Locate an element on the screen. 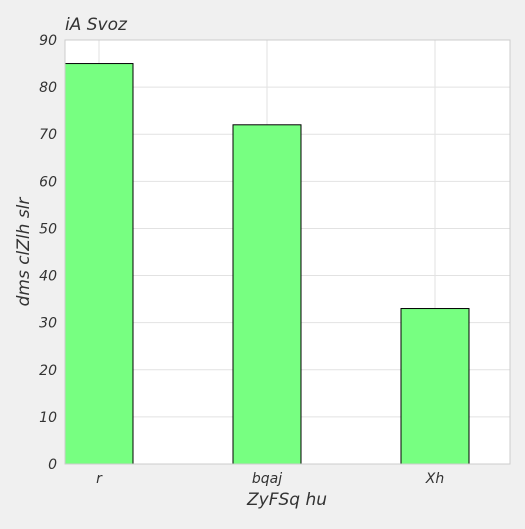  x-axis-label: ZyFSq hu is located at coordinates (286, 500).